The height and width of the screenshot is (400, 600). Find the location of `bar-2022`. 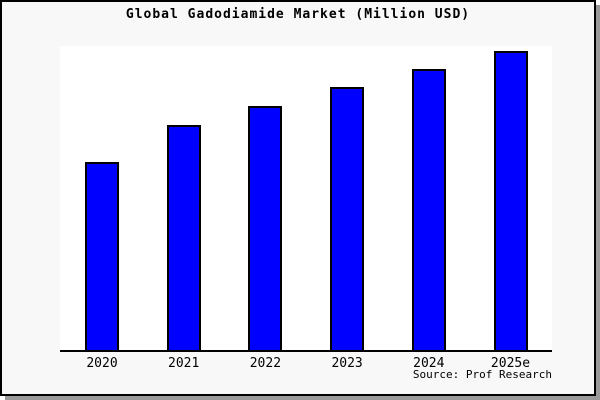

bar-2022 is located at coordinates (265, 228).